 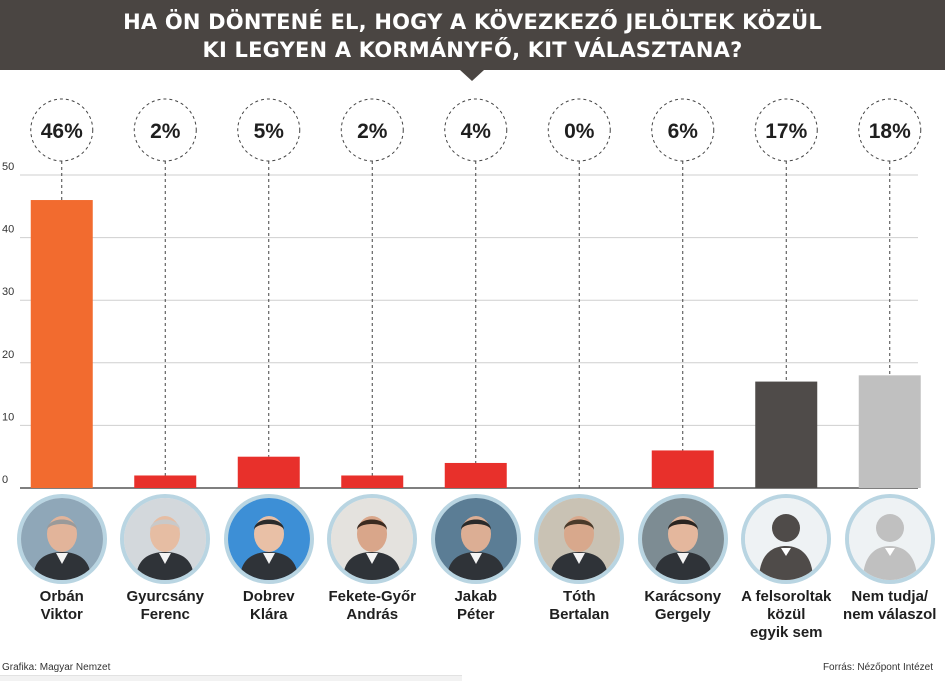 I want to click on value-label: 4%, so click(x=476, y=131).